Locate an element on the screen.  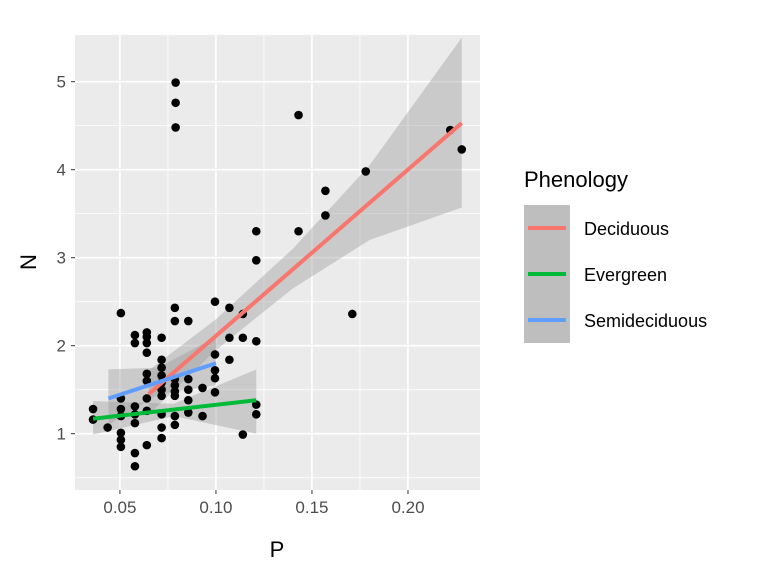
legend-label: Deciduous is located at coordinates (626, 229).